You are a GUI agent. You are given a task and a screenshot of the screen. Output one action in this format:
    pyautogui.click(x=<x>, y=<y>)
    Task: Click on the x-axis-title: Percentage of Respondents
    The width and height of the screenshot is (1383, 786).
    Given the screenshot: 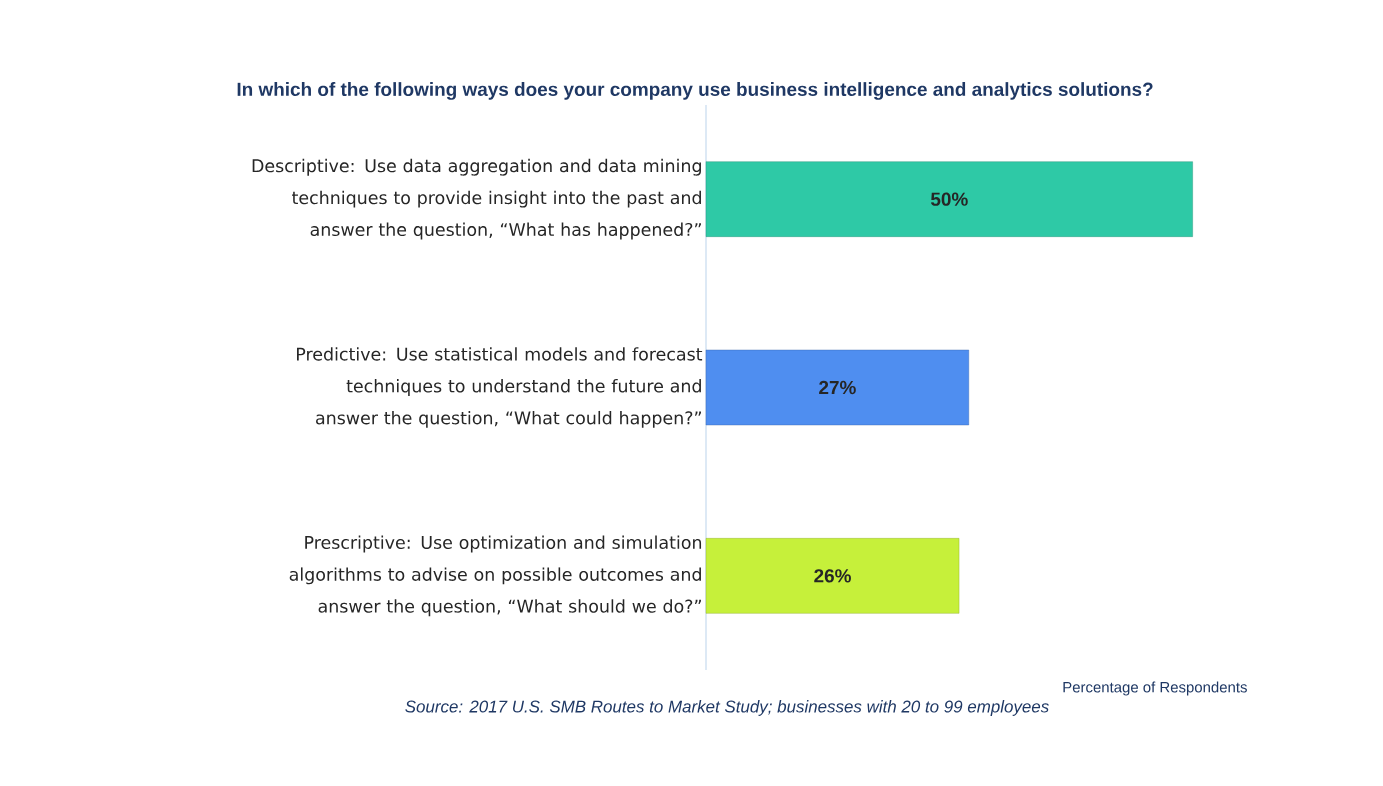 What is the action you would take?
    pyautogui.click(x=1155, y=688)
    